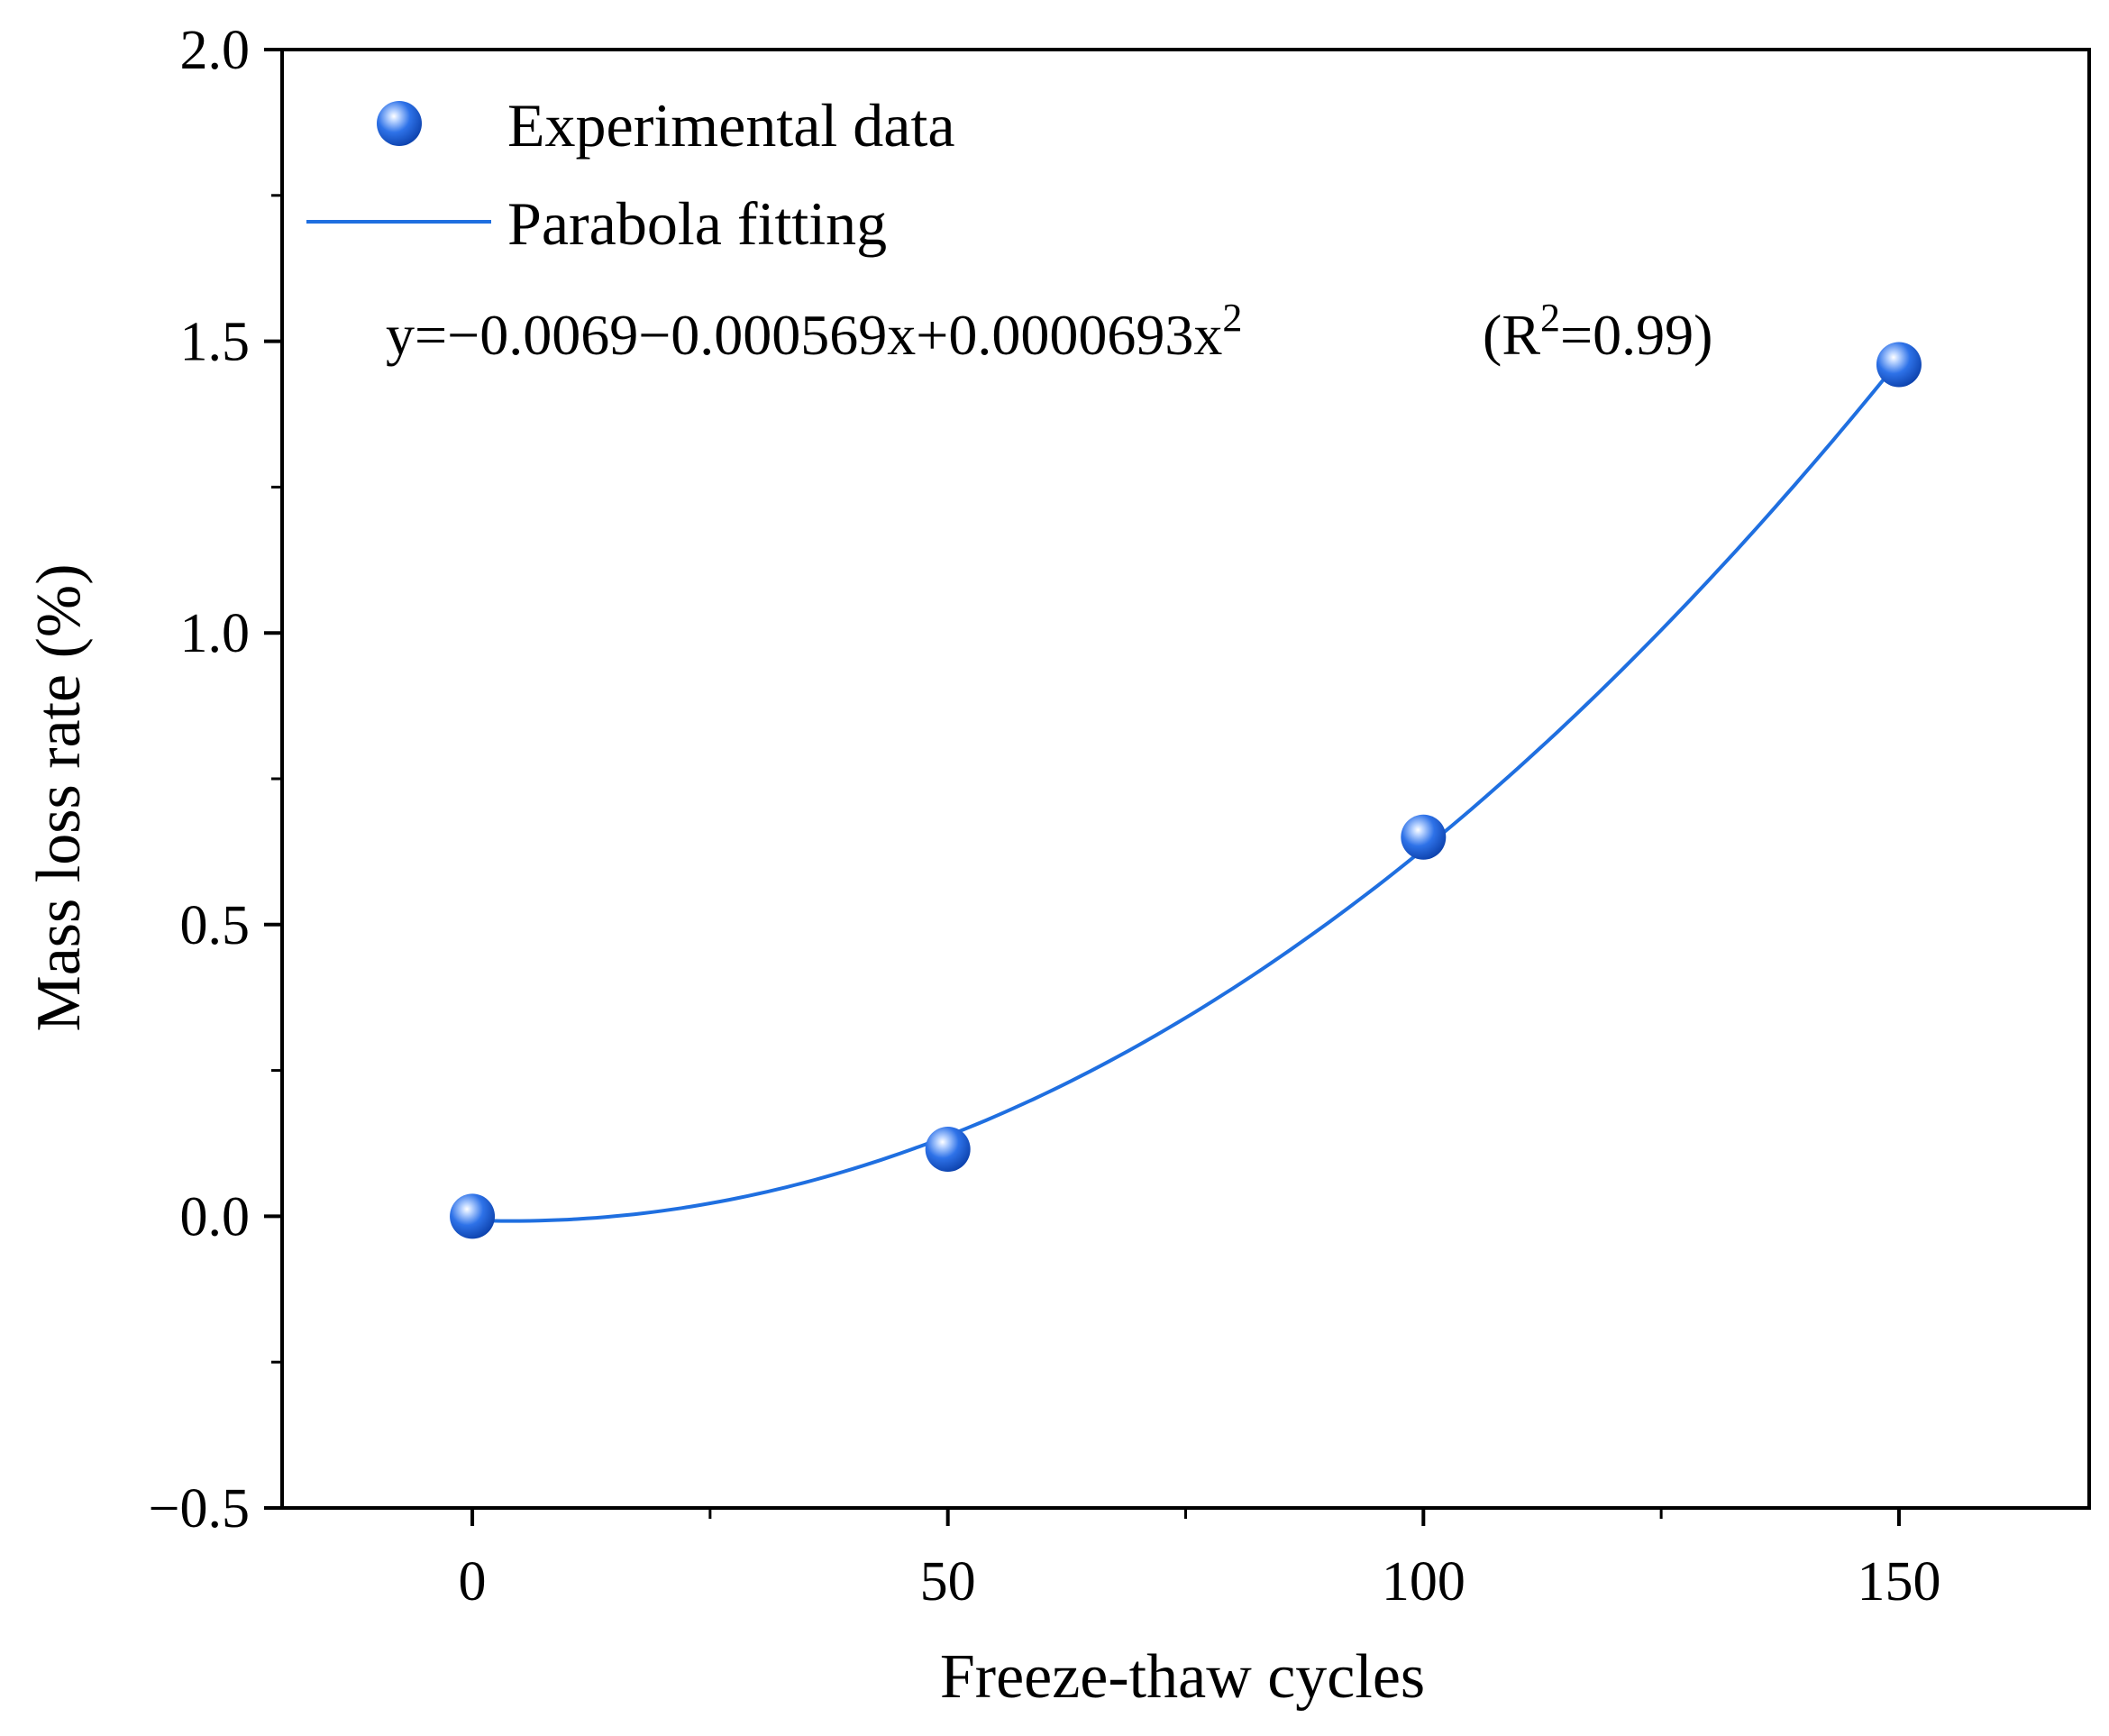 The image size is (2109, 1736). I want to click on legend-label-experimental: Experimental data, so click(731, 125).